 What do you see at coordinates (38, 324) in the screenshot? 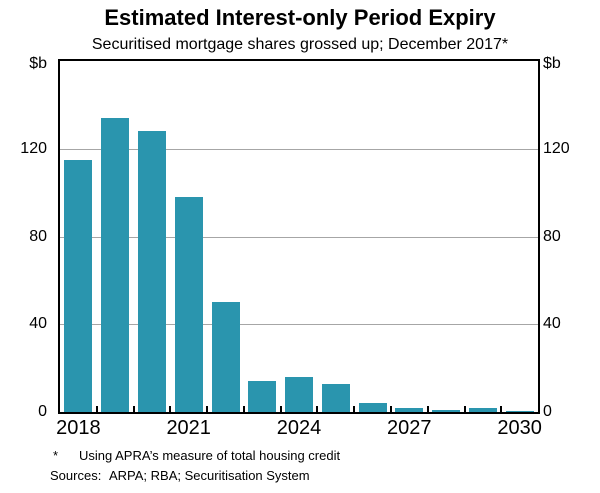
I see `y-tick-label-left-40: 40` at bounding box center [38, 324].